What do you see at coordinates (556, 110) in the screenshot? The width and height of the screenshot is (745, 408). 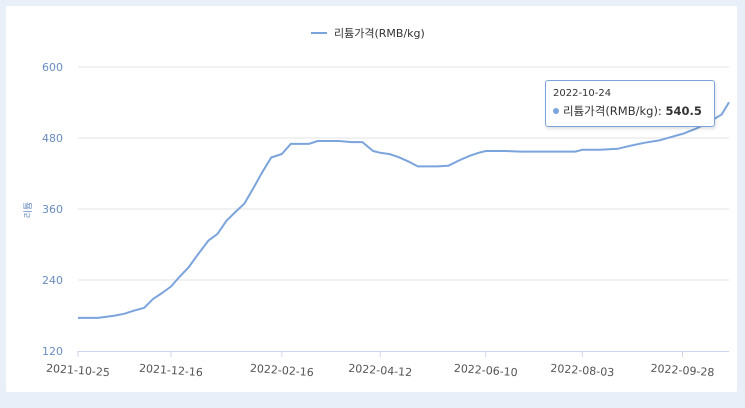 I see `series-dot-icon` at bounding box center [556, 110].